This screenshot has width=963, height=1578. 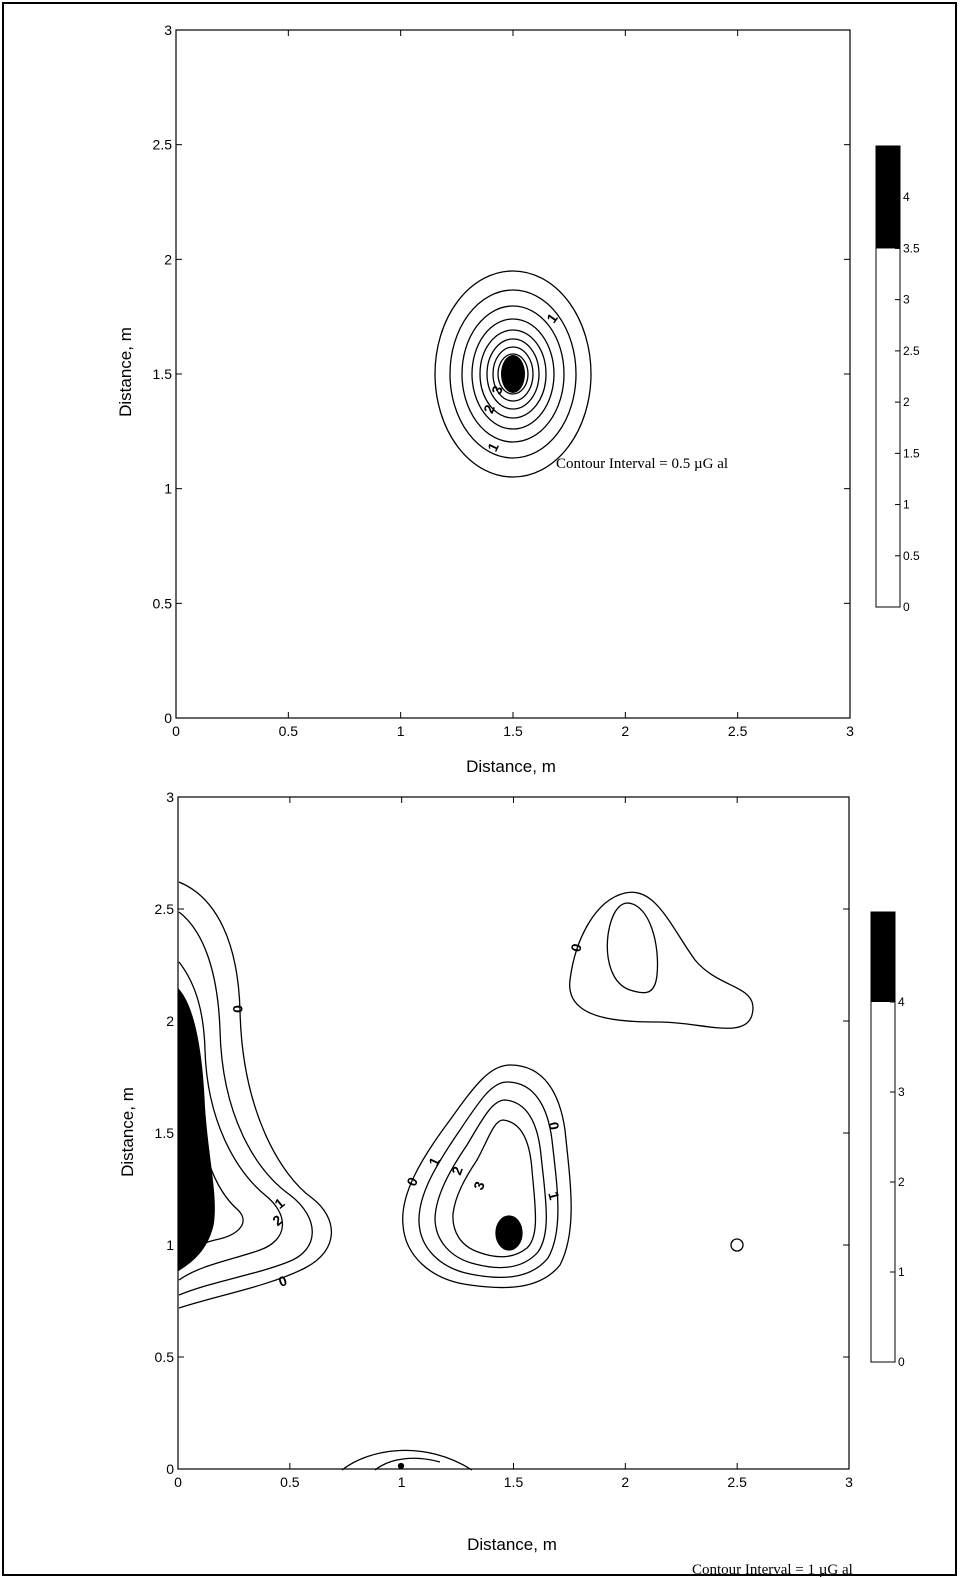 What do you see at coordinates (479, 1185) in the screenshot?
I see `bottom-contour-label: 3` at bounding box center [479, 1185].